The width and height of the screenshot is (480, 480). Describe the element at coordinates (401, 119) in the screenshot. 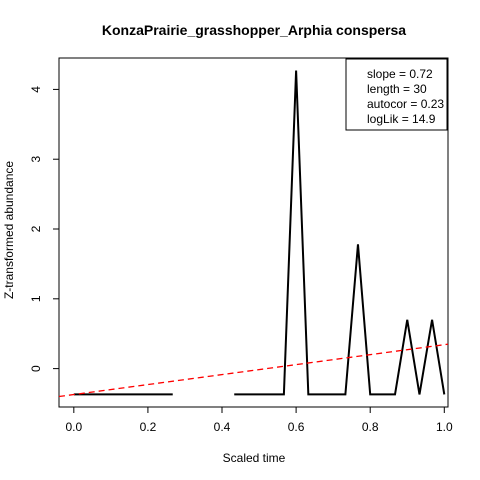

I see `legend-entry: logLik = 14.9` at that location.